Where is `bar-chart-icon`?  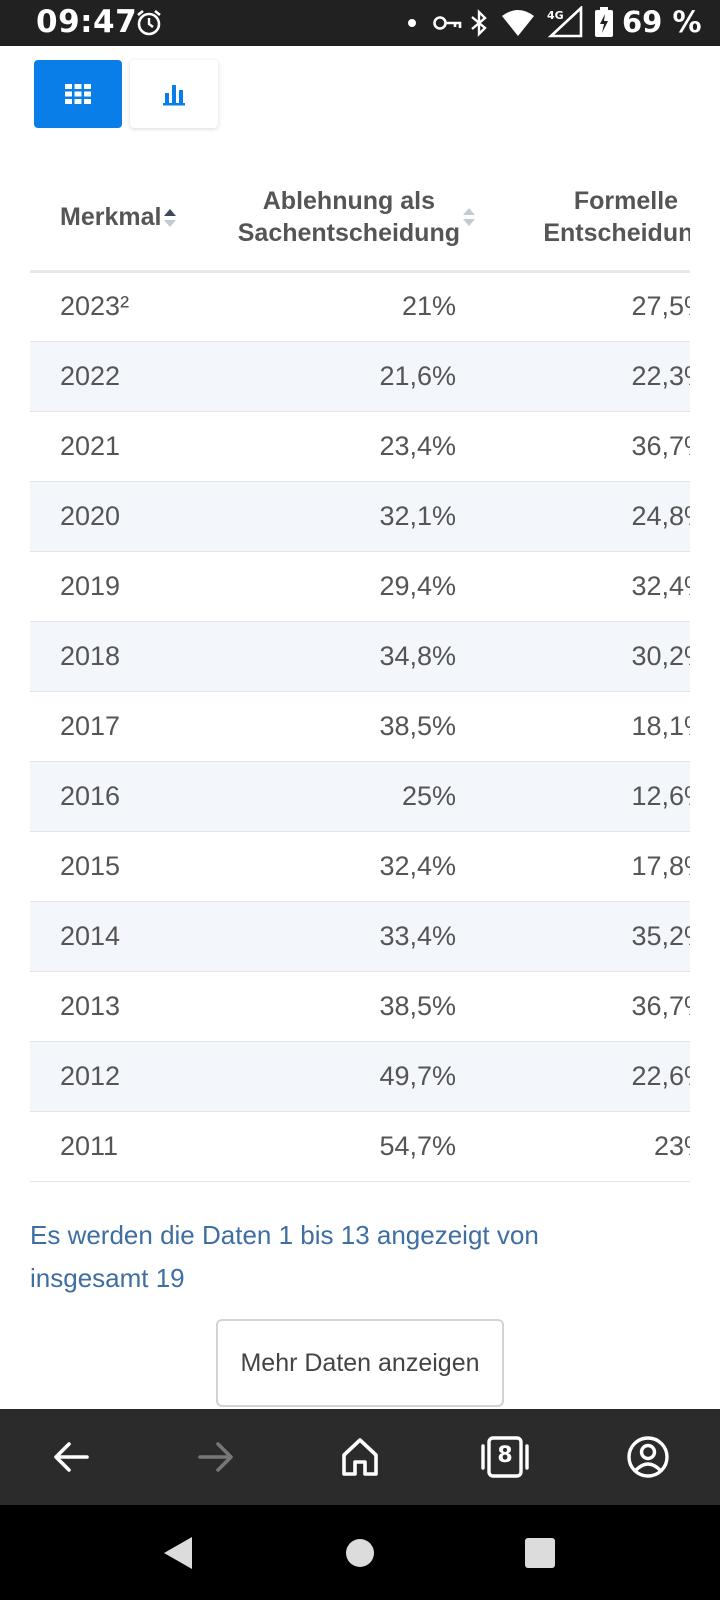
bar-chart-icon is located at coordinates (174, 95).